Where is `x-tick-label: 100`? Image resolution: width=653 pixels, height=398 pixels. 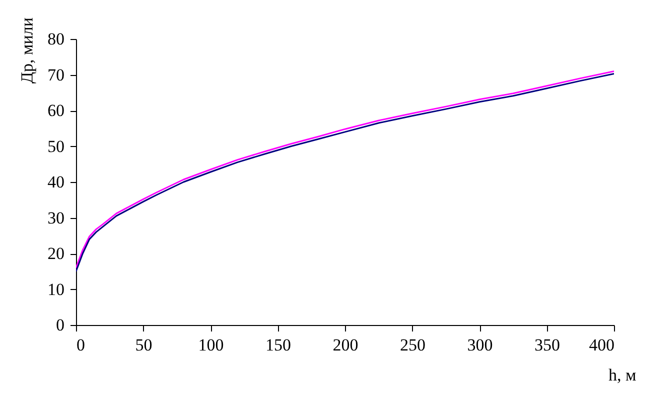 x-tick-label: 100 is located at coordinates (211, 345).